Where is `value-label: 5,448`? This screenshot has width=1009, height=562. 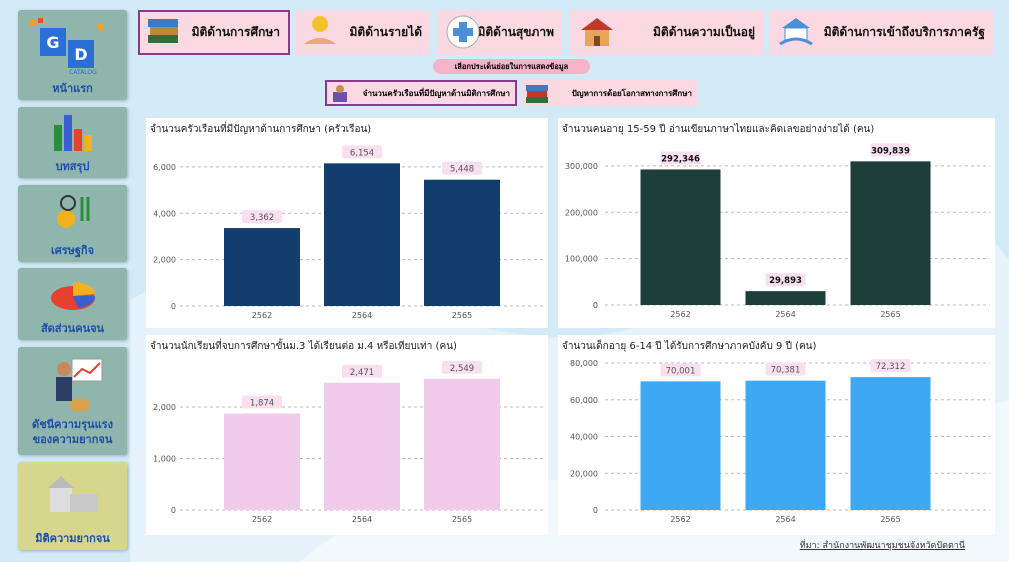 value-label: 5,448 is located at coordinates (462, 170).